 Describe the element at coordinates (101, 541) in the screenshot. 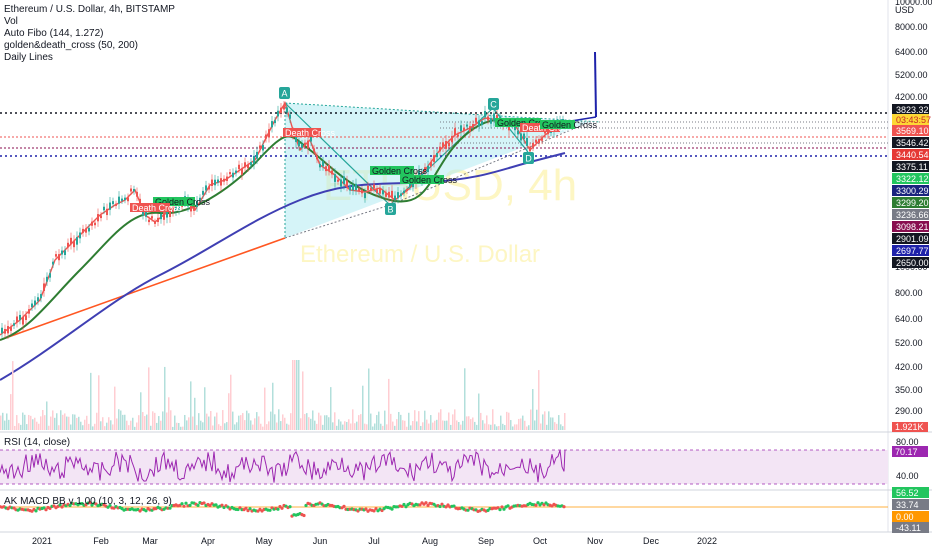

I see `time-axis-label: Feb` at that location.